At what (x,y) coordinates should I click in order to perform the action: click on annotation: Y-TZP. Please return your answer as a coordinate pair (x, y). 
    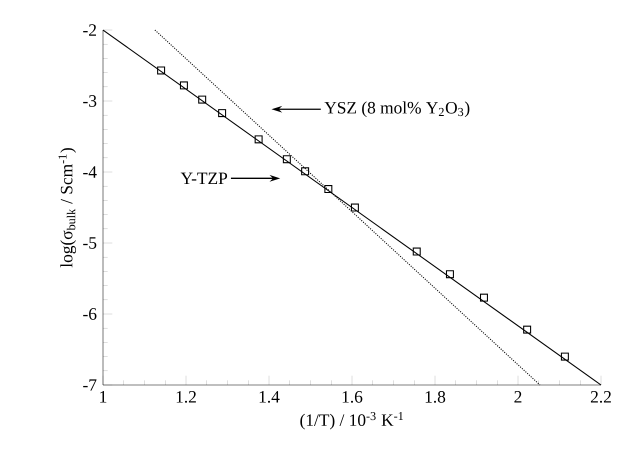
    Looking at the image, I should click on (204, 178).